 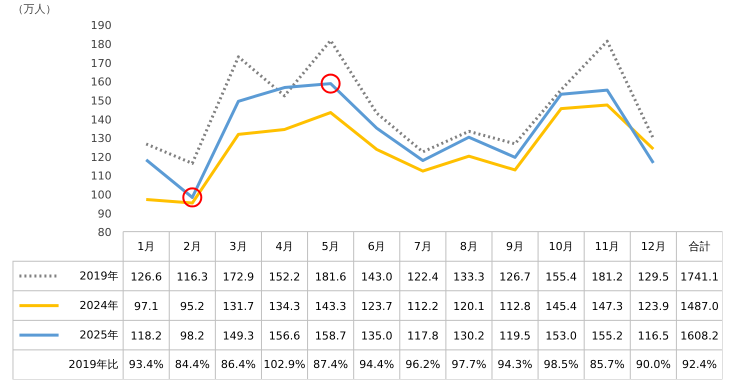 I want to click on data-label: 143.0, so click(x=376, y=277).